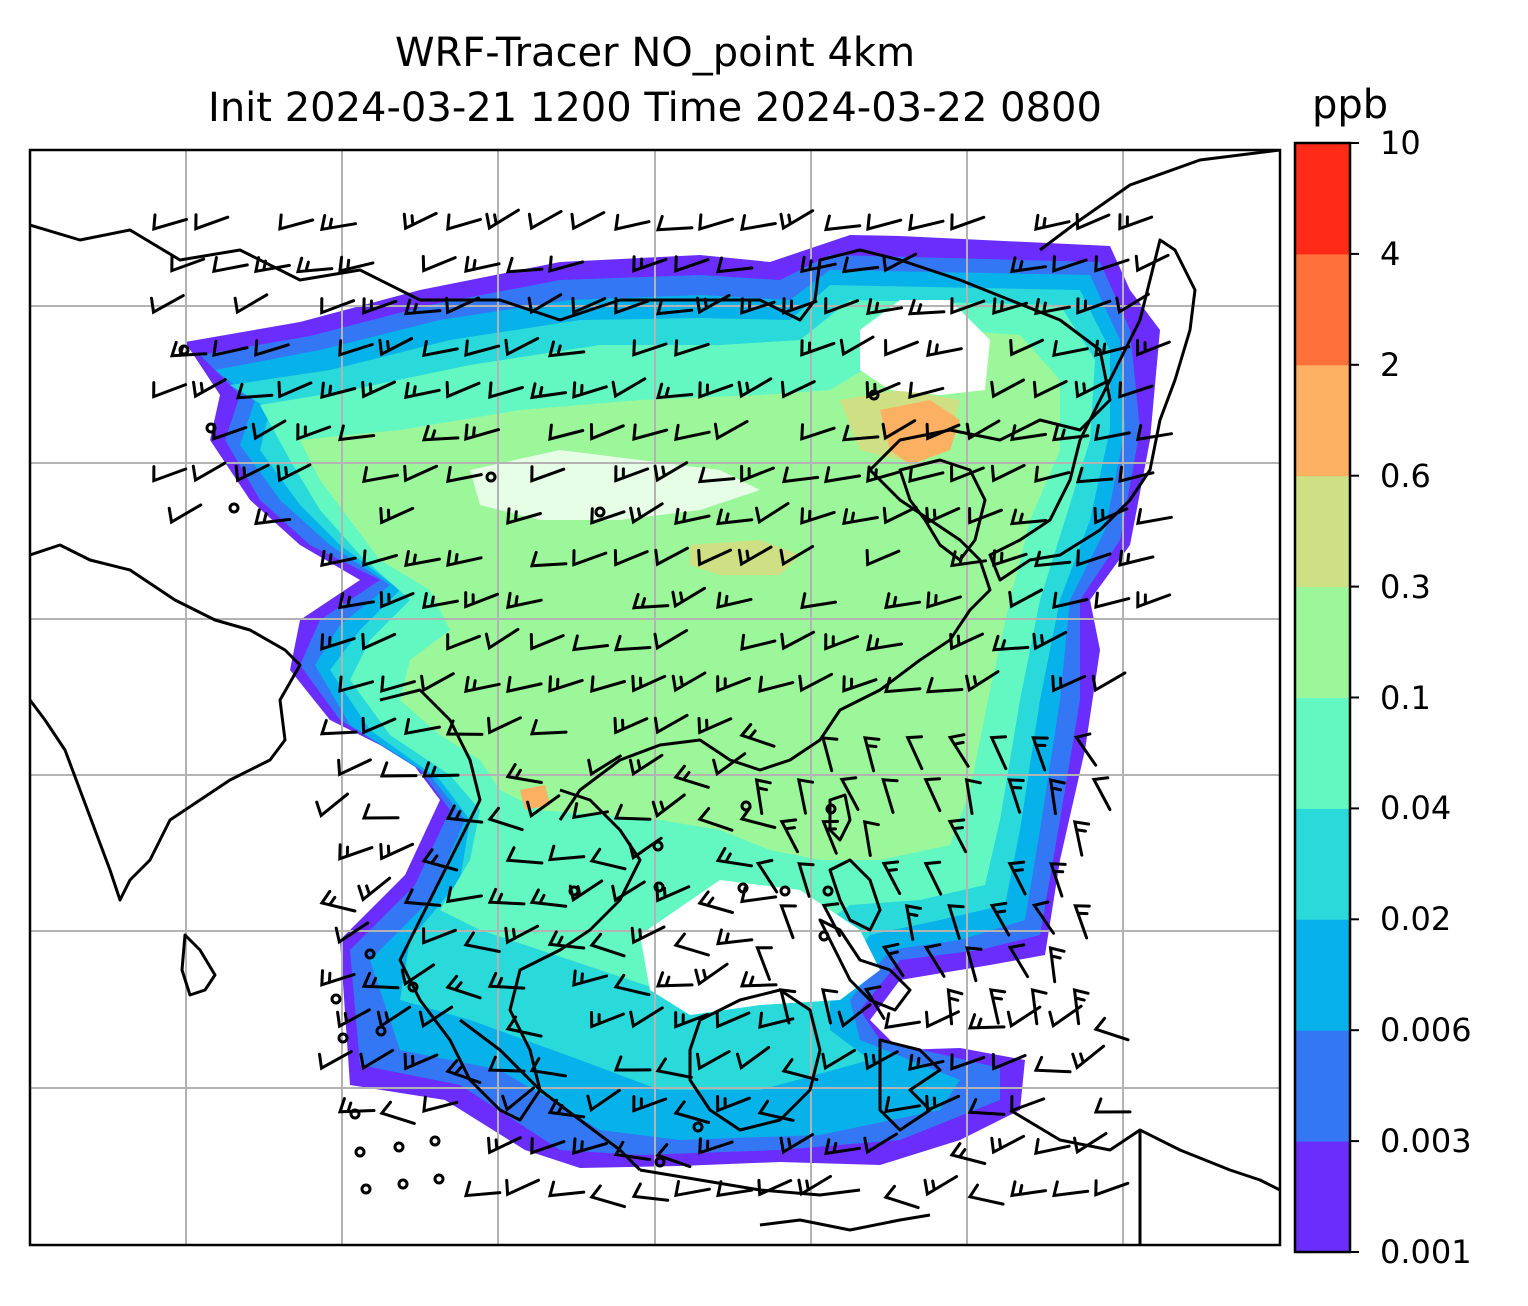  What do you see at coordinates (1400, 143) in the screenshot?
I see `colorbar-tick-label: 10` at bounding box center [1400, 143].